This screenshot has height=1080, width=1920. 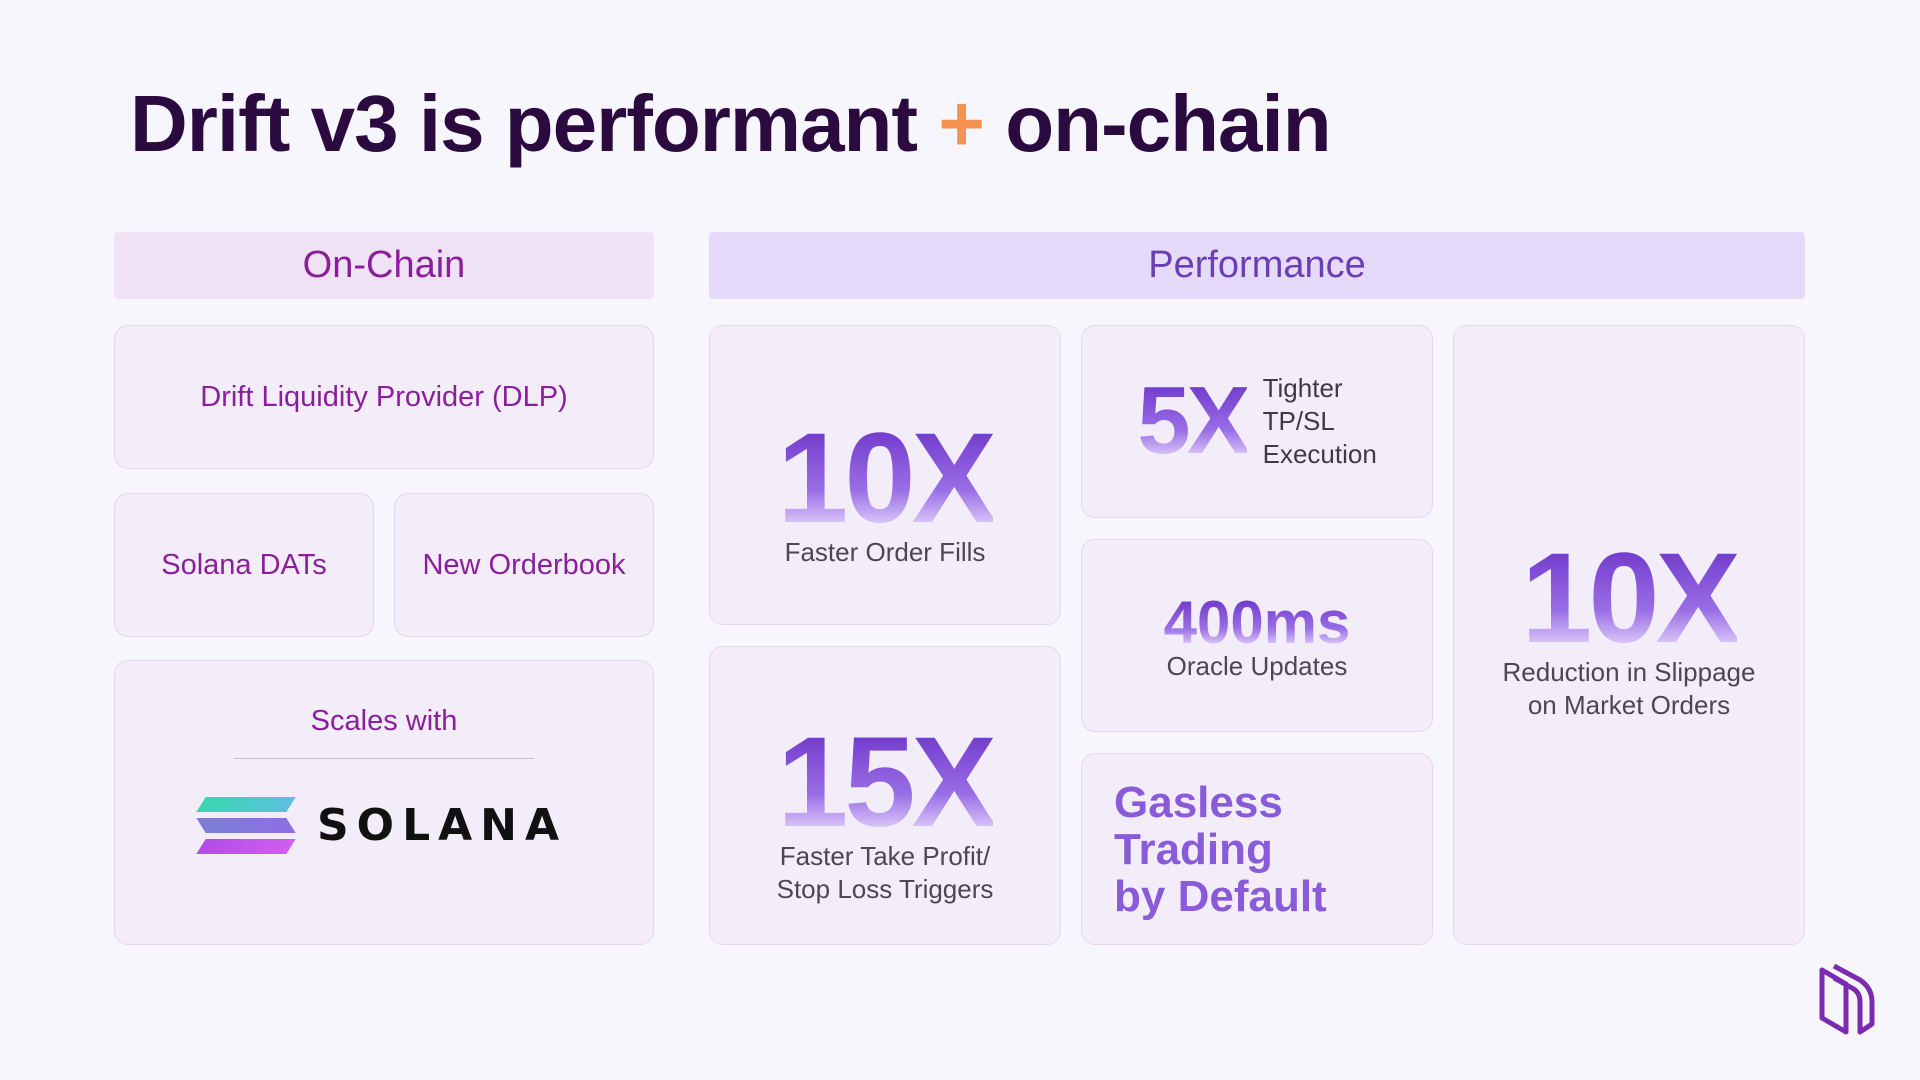 I want to click on fills-value: 10X, so click(x=887, y=478).